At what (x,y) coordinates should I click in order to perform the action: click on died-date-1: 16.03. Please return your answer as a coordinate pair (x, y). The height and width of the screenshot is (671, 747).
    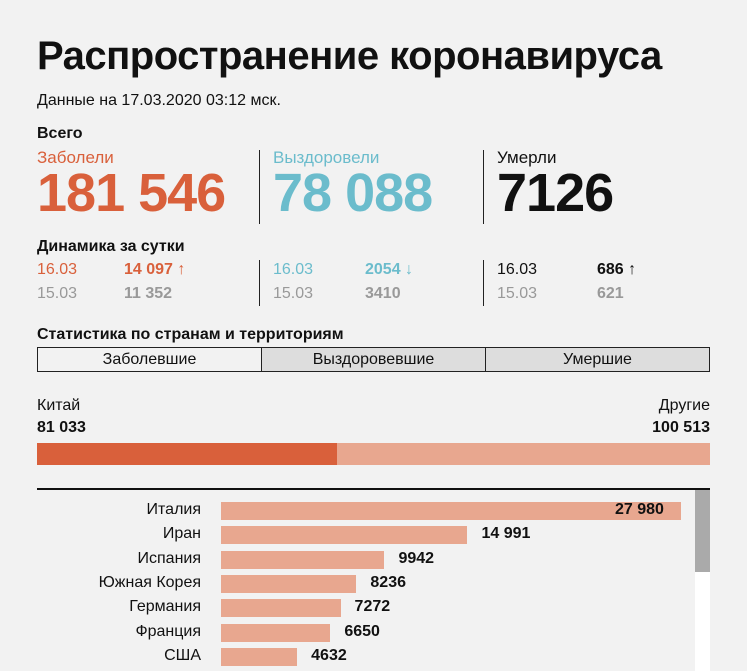
    Looking at the image, I should click on (517, 269).